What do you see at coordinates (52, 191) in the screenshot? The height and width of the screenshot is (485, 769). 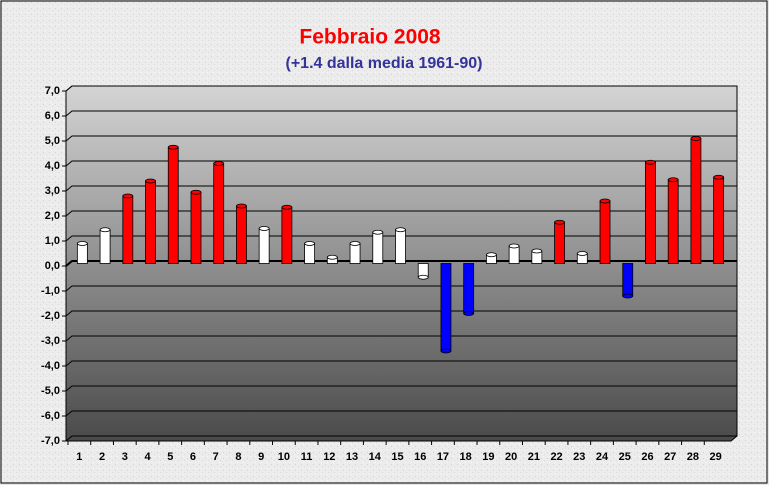 I see `y-tick-label: 3,0` at bounding box center [52, 191].